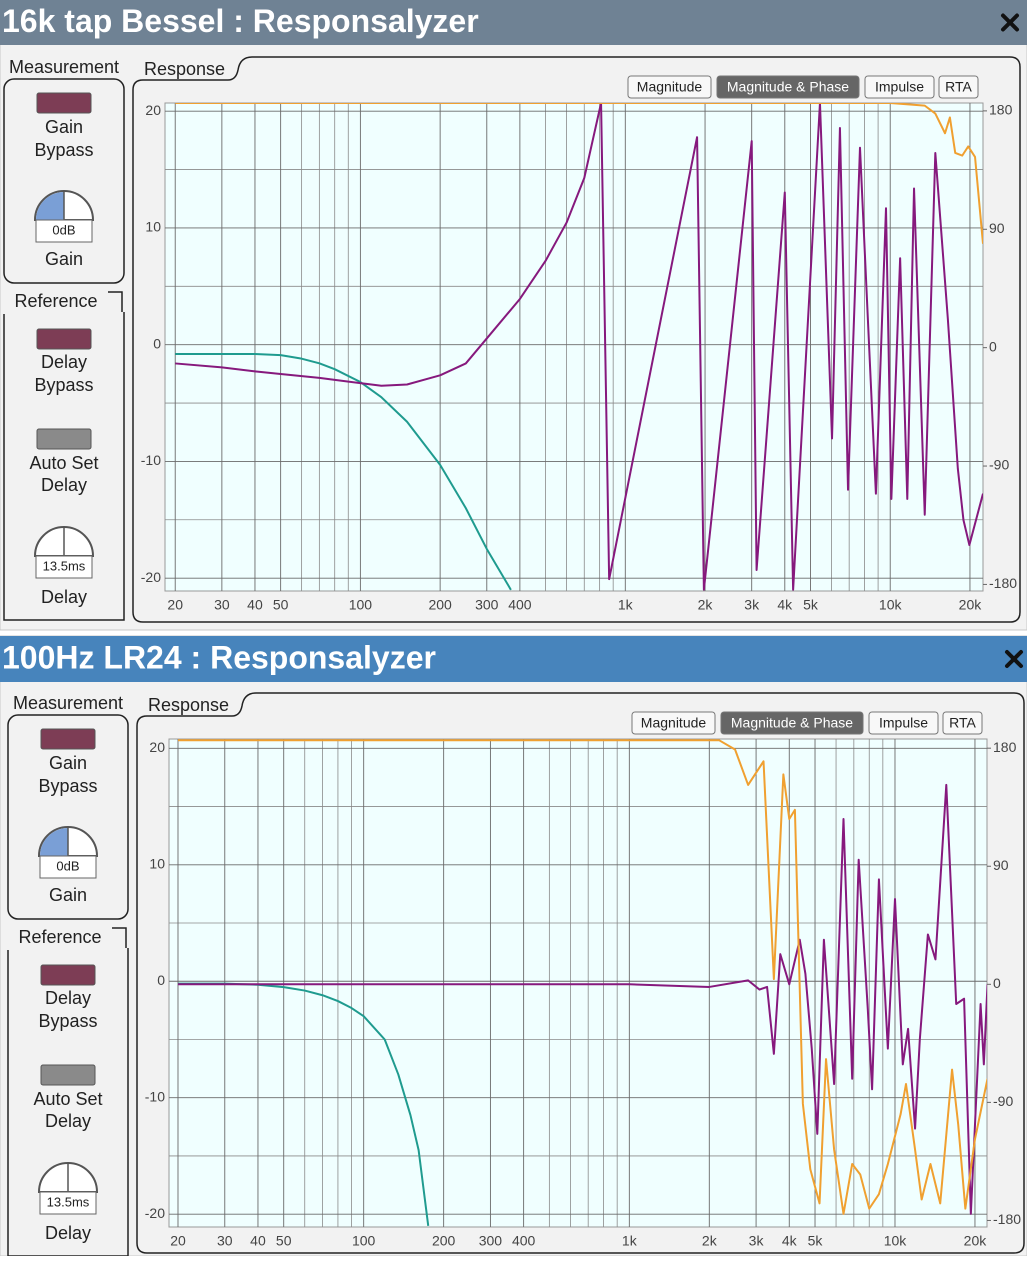  What do you see at coordinates (240, 21) in the screenshot?
I see `window-title: 16k tap Bessel : Responsalyzer` at bounding box center [240, 21].